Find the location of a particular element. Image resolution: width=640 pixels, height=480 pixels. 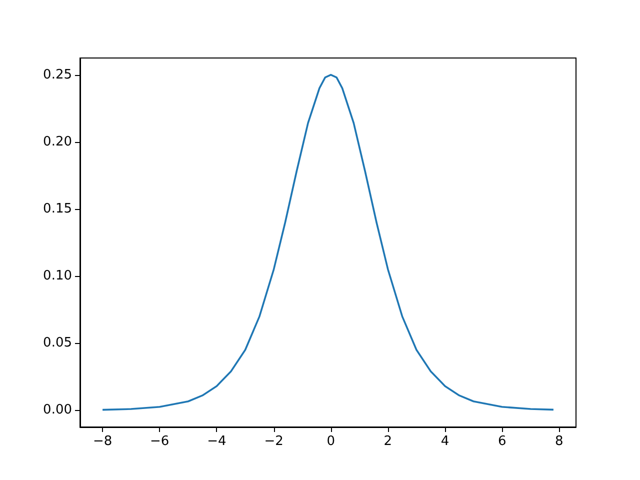

x-tick-label: 6 is located at coordinates (502, 441).